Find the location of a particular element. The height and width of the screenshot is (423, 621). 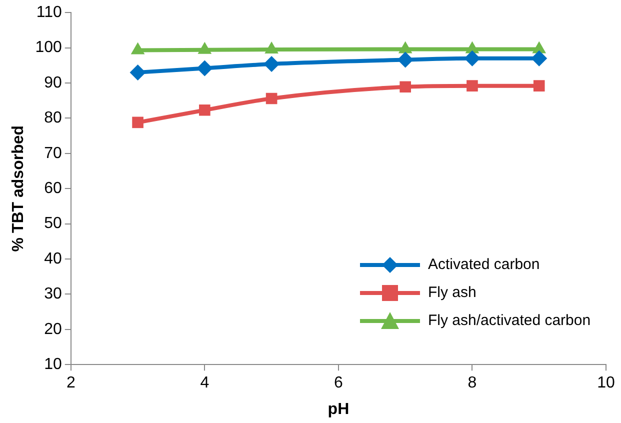

legend-label: Activated carbon is located at coordinates (484, 265).